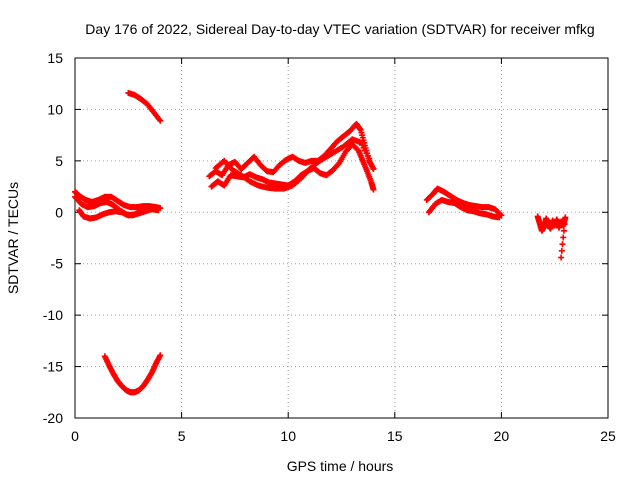 The image size is (640, 480). I want to click on y-tick-label: -5, so click(57, 264).